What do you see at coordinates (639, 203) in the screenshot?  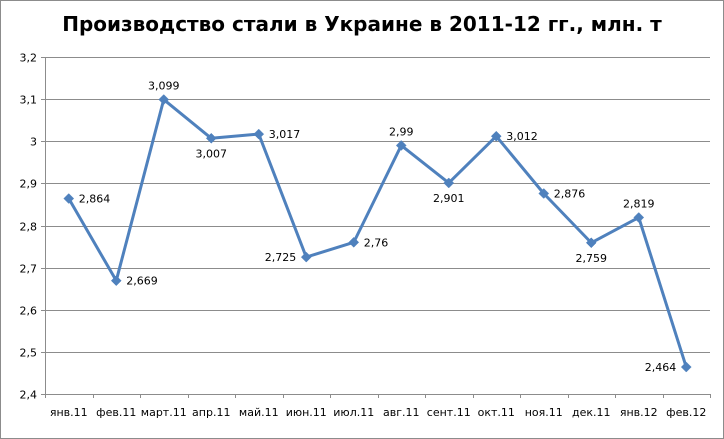 I see `data-label: 2,819` at bounding box center [639, 203].